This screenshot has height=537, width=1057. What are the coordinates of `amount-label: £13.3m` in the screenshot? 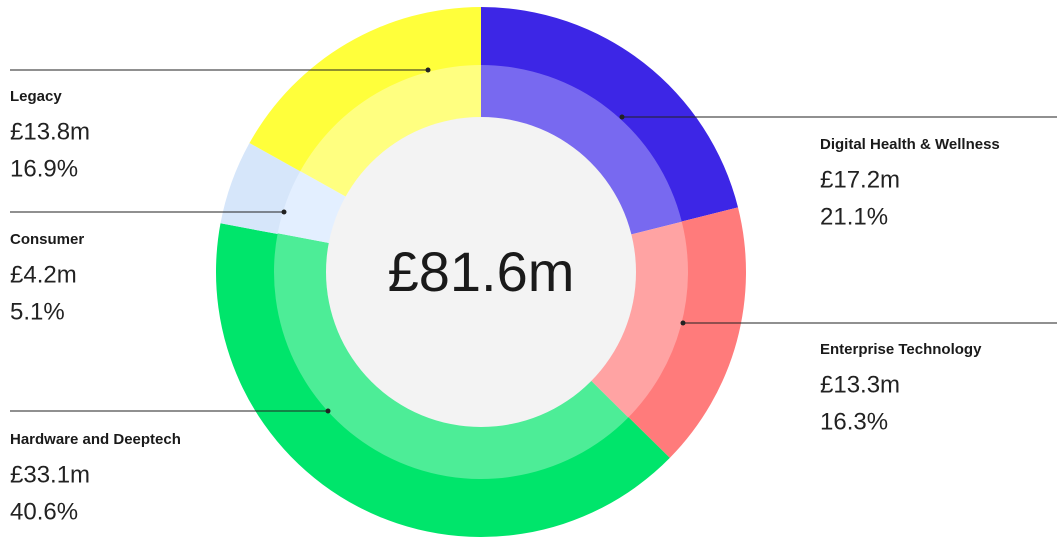 It's located at (860, 384).